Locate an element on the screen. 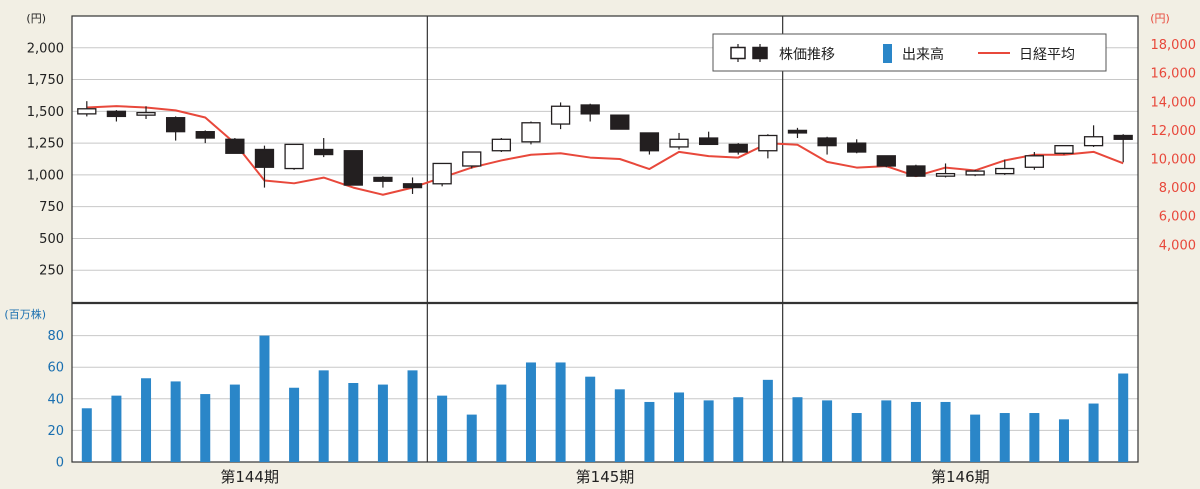  volume-tick-label: 0 is located at coordinates (60, 463).